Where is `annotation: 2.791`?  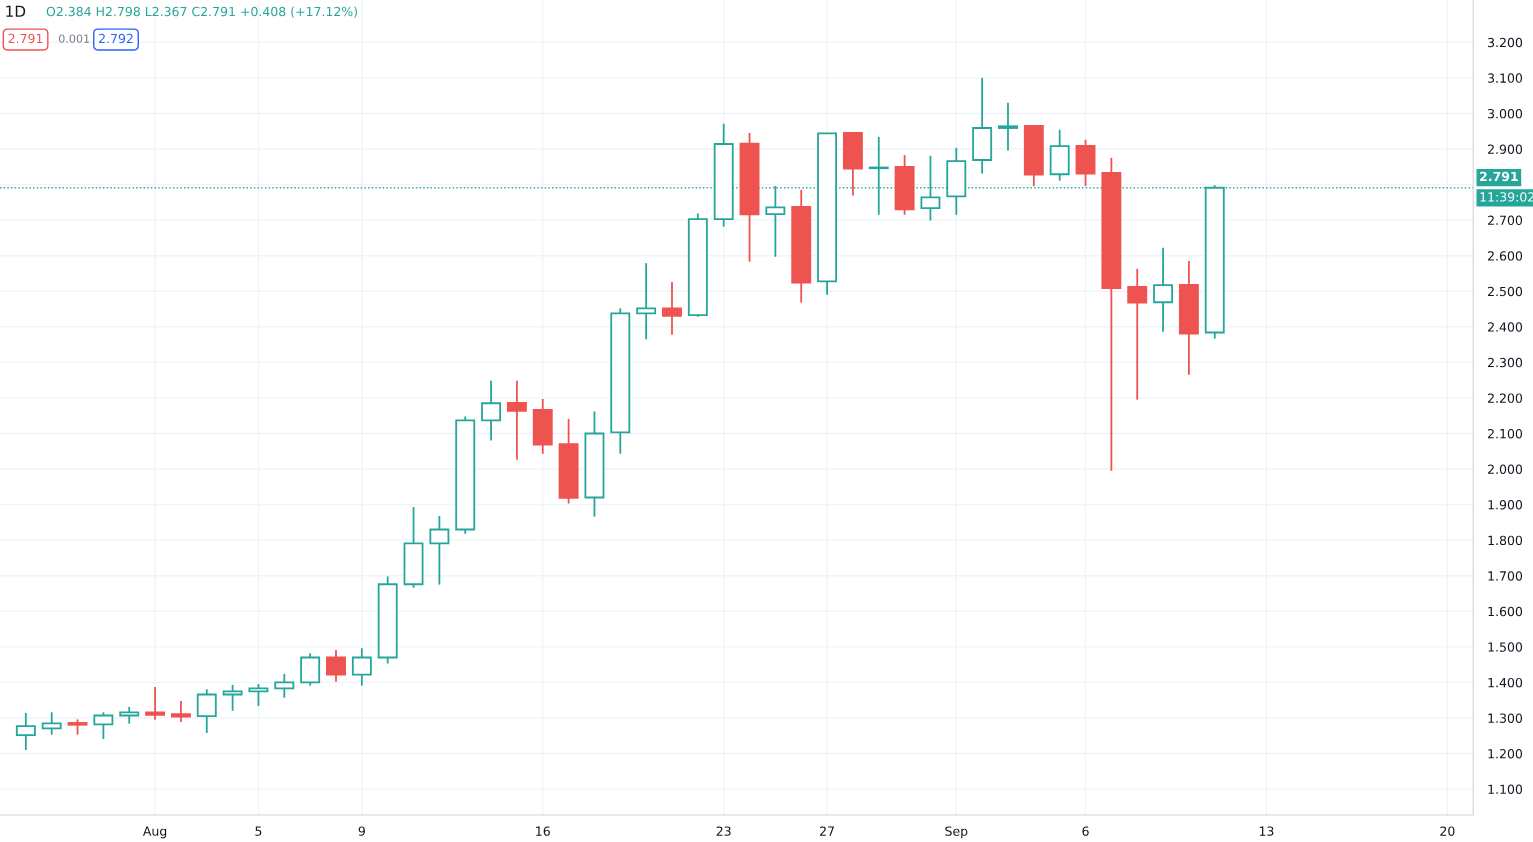
annotation: 2.791 is located at coordinates (25, 38).